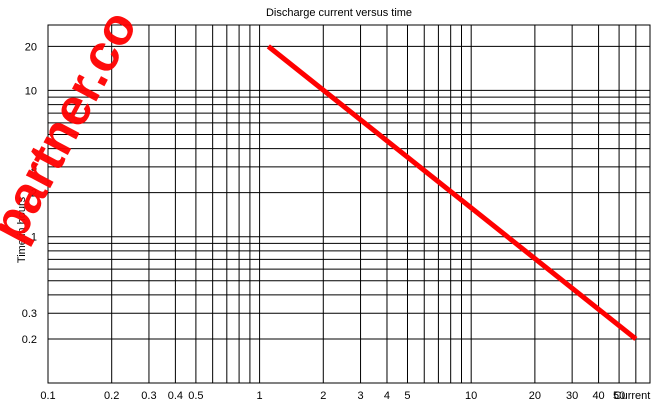 The image size is (656, 403). Describe the element at coordinates (619, 396) in the screenshot. I see `x-tick-label: 50` at that location.